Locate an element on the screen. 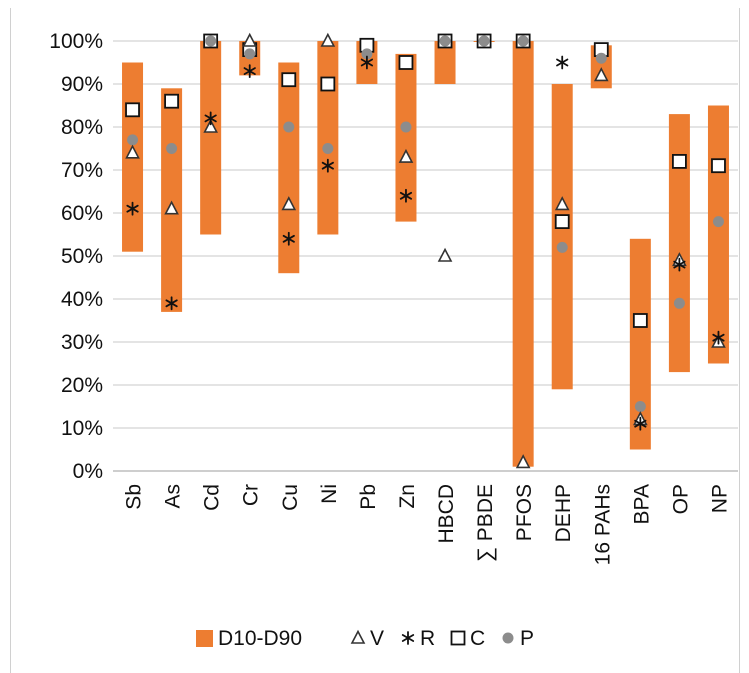 This screenshot has height=673, width=749. legend-label: V is located at coordinates (377, 638).